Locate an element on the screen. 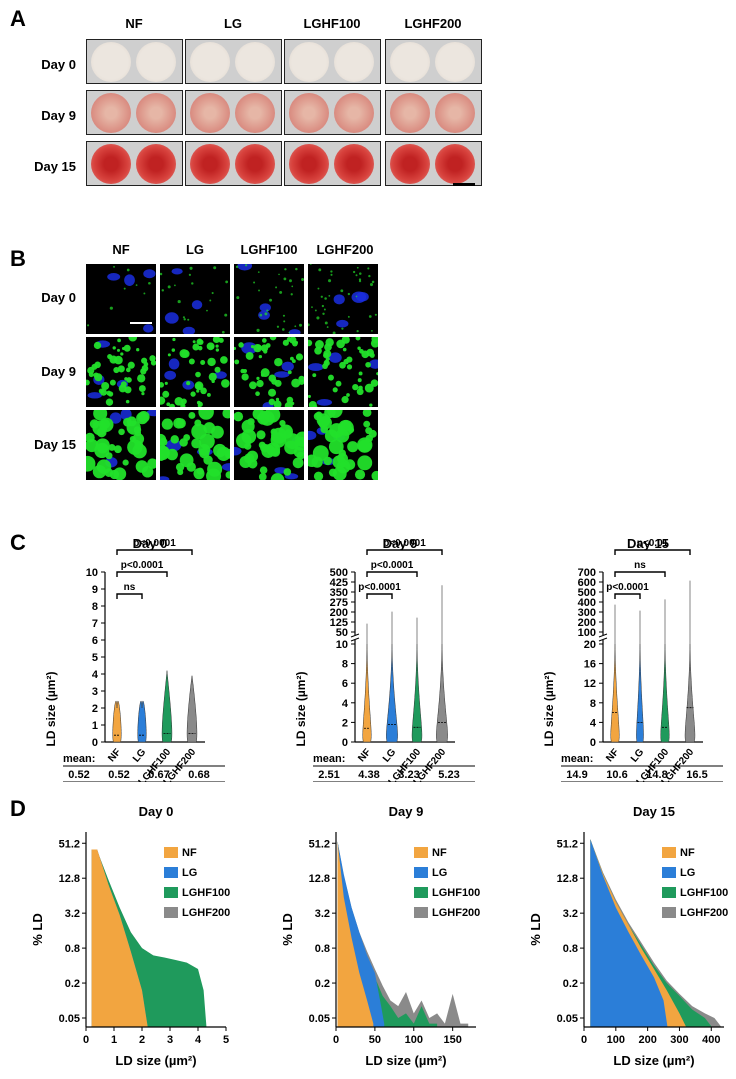  x-tick-label: 3 is located at coordinates (170, 1040).